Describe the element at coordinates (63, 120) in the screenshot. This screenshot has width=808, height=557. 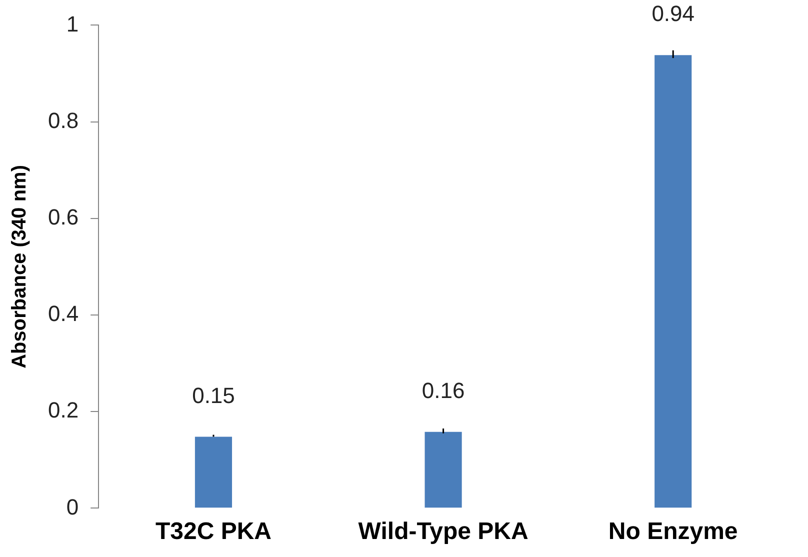
I see `y-tick-label: 0.8` at that location.